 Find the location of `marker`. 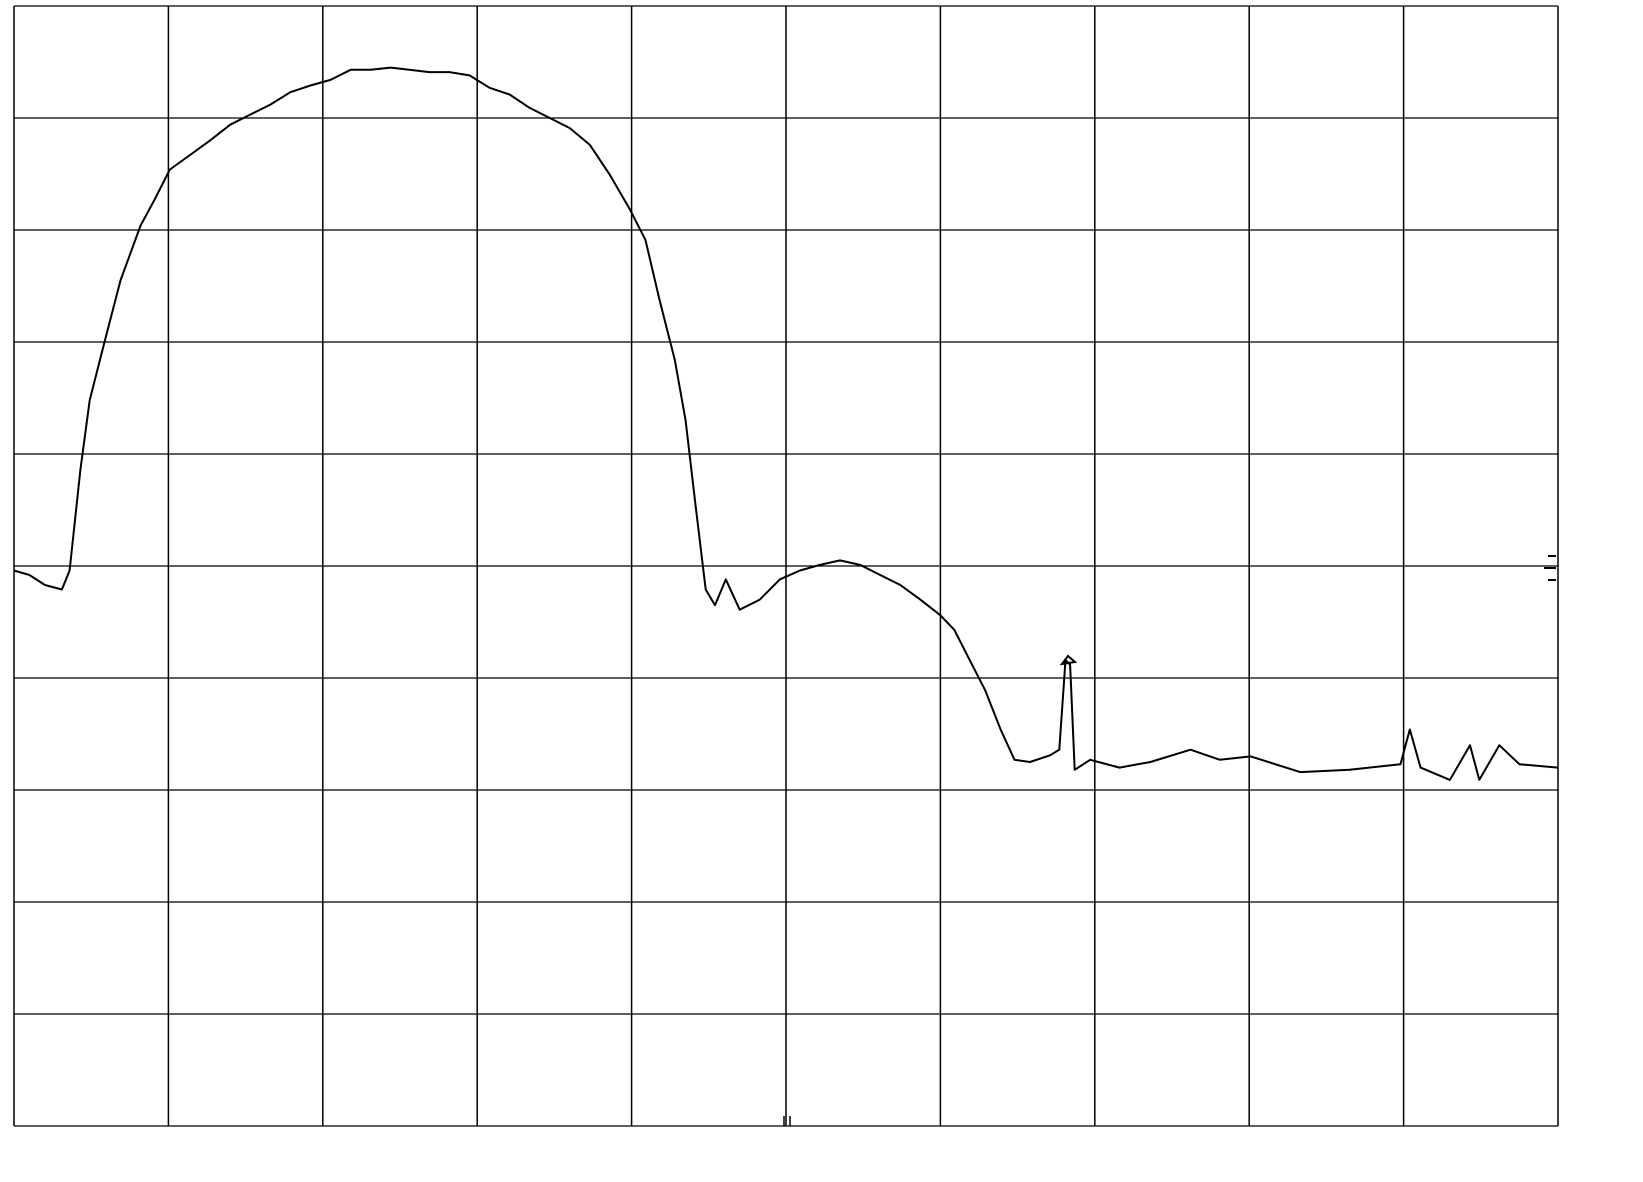

marker is located at coordinates (1068, 660).